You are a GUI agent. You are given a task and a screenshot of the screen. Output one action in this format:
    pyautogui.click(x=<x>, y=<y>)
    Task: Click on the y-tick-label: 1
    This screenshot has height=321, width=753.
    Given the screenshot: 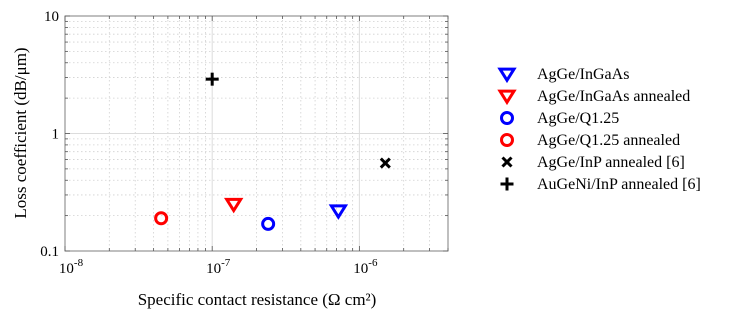 What is the action you would take?
    pyautogui.click(x=56, y=135)
    